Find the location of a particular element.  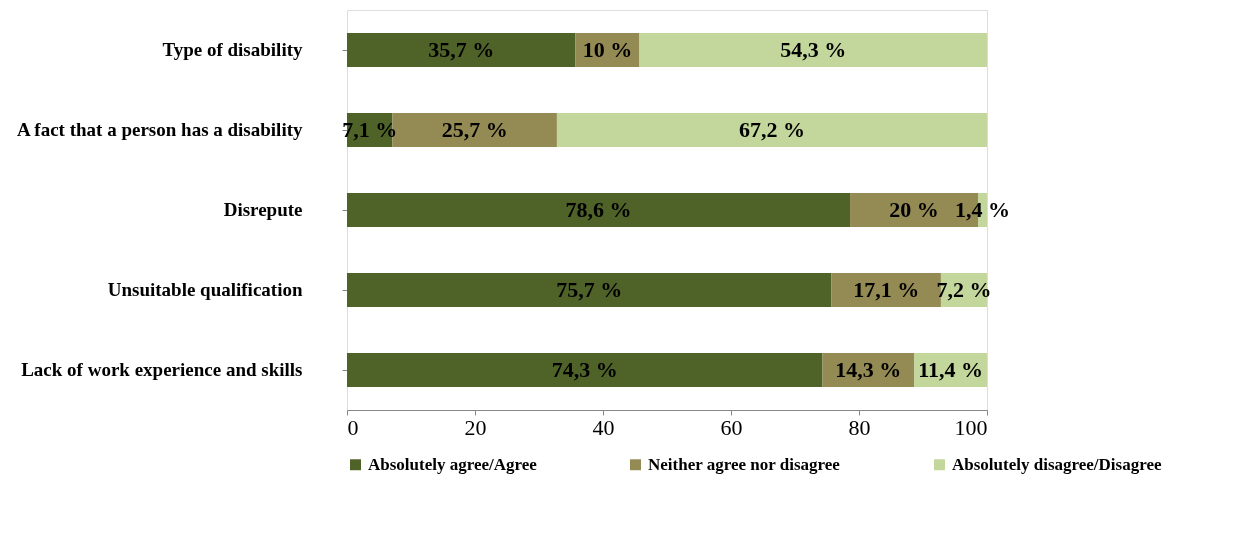

data-label: 17,1 % is located at coordinates (886, 289).